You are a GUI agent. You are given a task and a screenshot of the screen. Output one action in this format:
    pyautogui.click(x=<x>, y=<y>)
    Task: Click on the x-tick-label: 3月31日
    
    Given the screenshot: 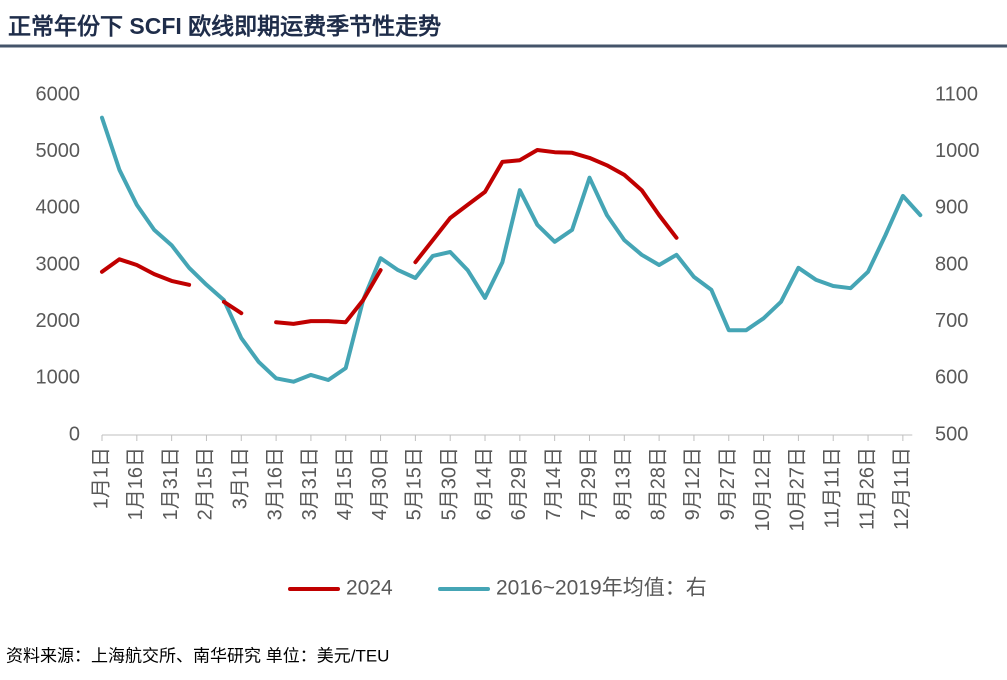 What is the action you would take?
    pyautogui.click(x=310, y=483)
    